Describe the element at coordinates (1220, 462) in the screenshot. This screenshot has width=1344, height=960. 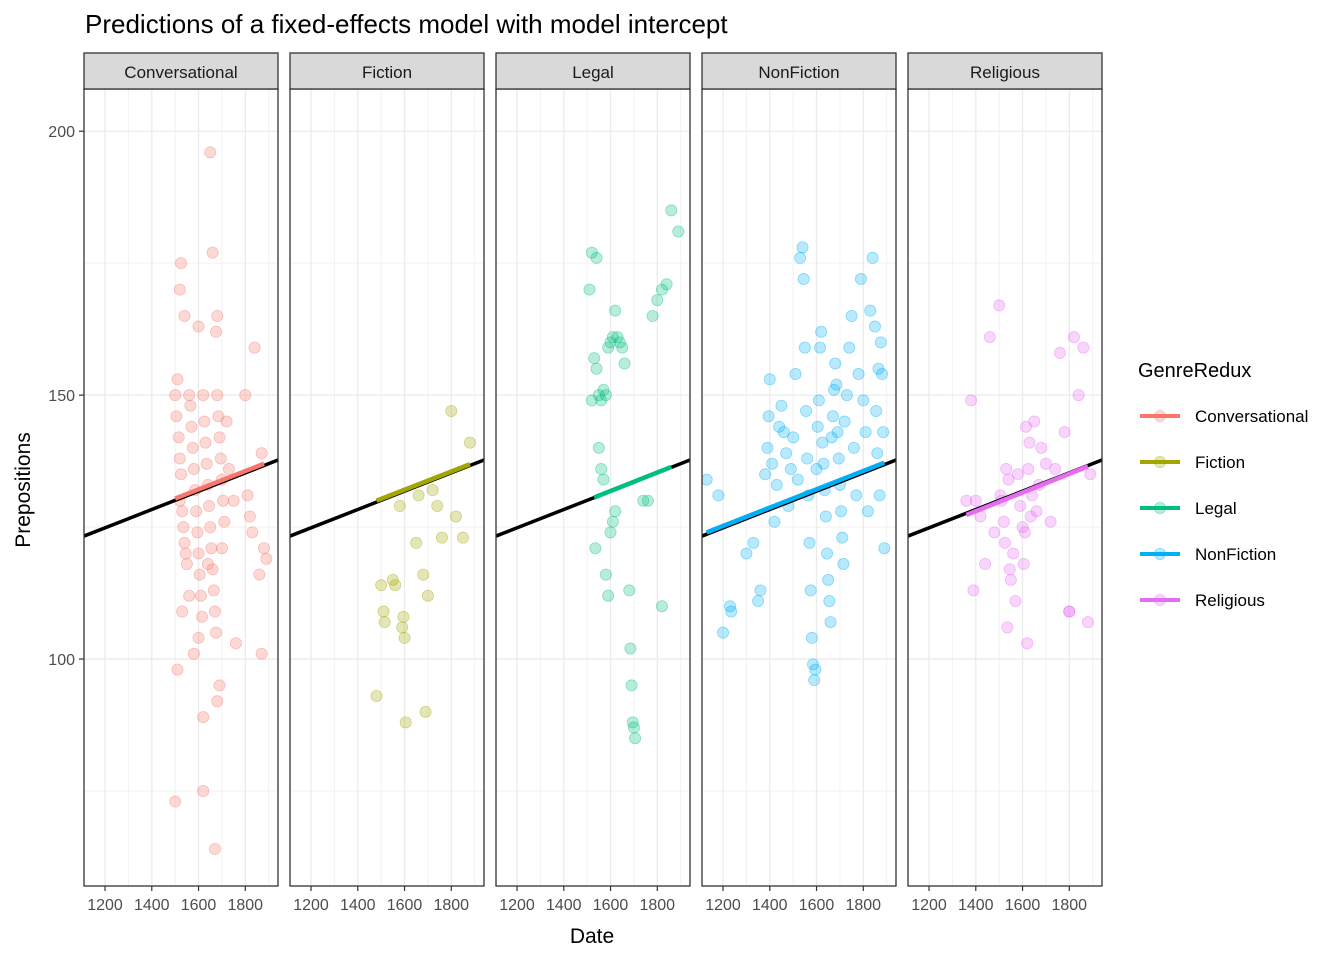
I see `legend-label: Fiction` at that location.